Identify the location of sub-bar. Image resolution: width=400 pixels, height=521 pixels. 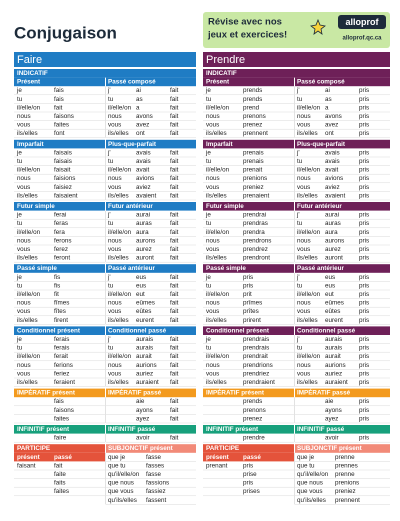
(248, 457).